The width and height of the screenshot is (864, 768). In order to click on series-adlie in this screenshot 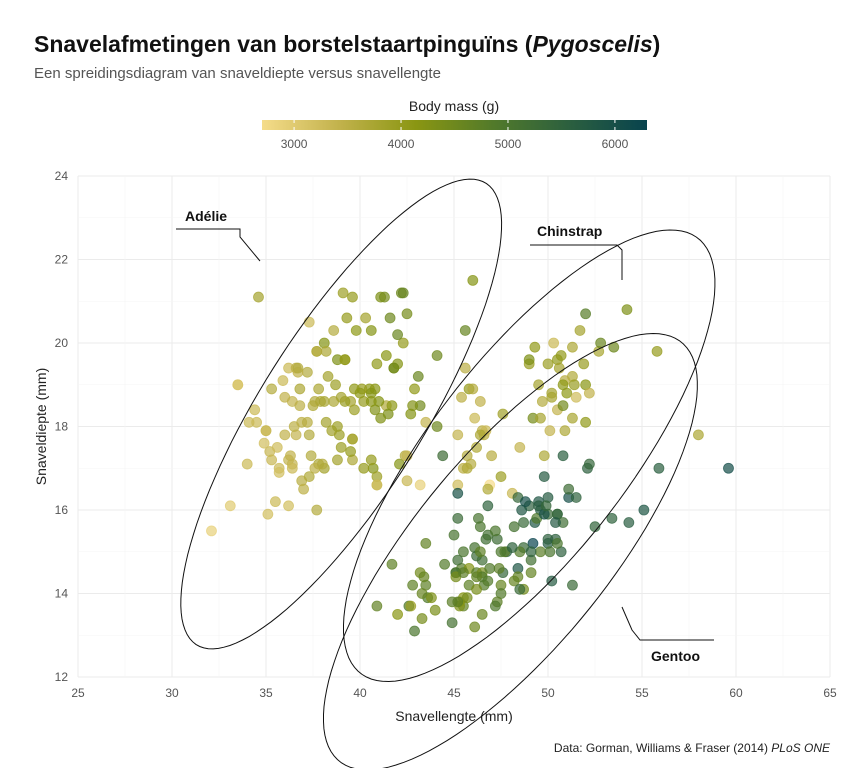, I will do `click(342, 405)`.